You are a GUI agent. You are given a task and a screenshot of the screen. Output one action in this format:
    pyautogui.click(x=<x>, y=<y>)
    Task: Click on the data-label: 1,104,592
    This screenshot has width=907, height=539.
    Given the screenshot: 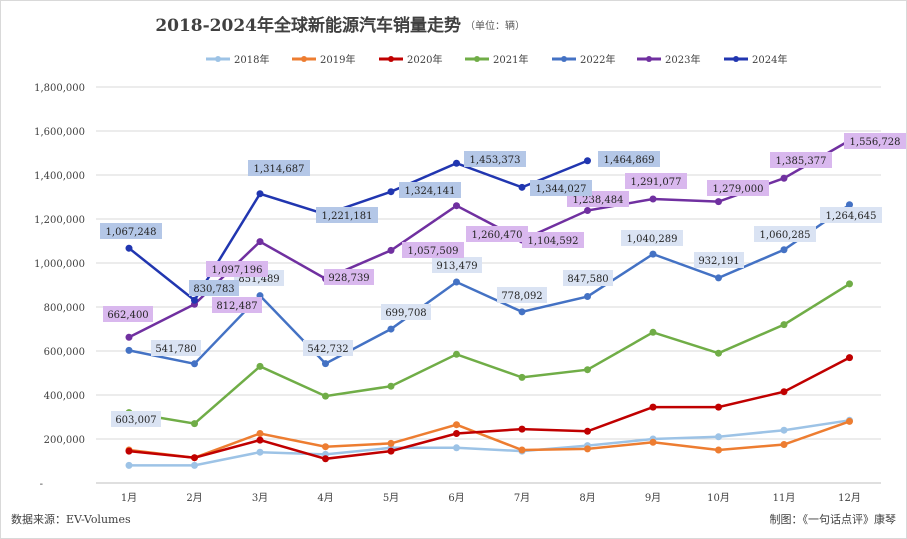 What is the action you would take?
    pyautogui.click(x=553, y=240)
    